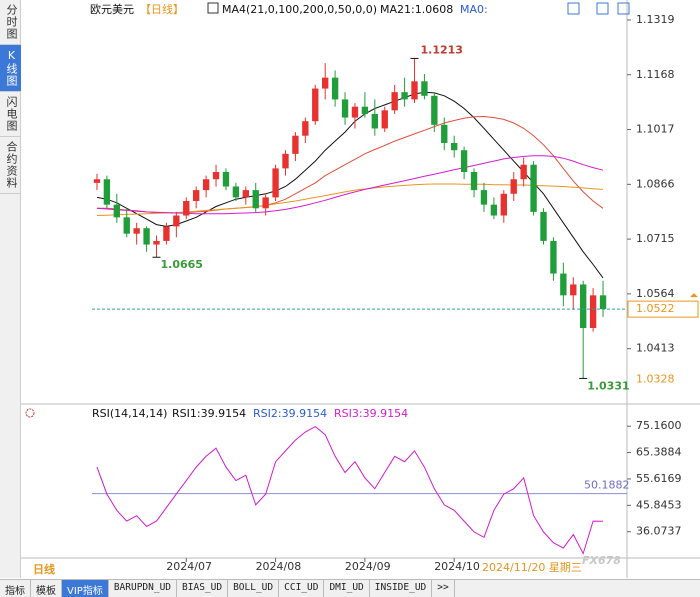  I want to click on x-tick-label: 2024/07, so click(189, 566).